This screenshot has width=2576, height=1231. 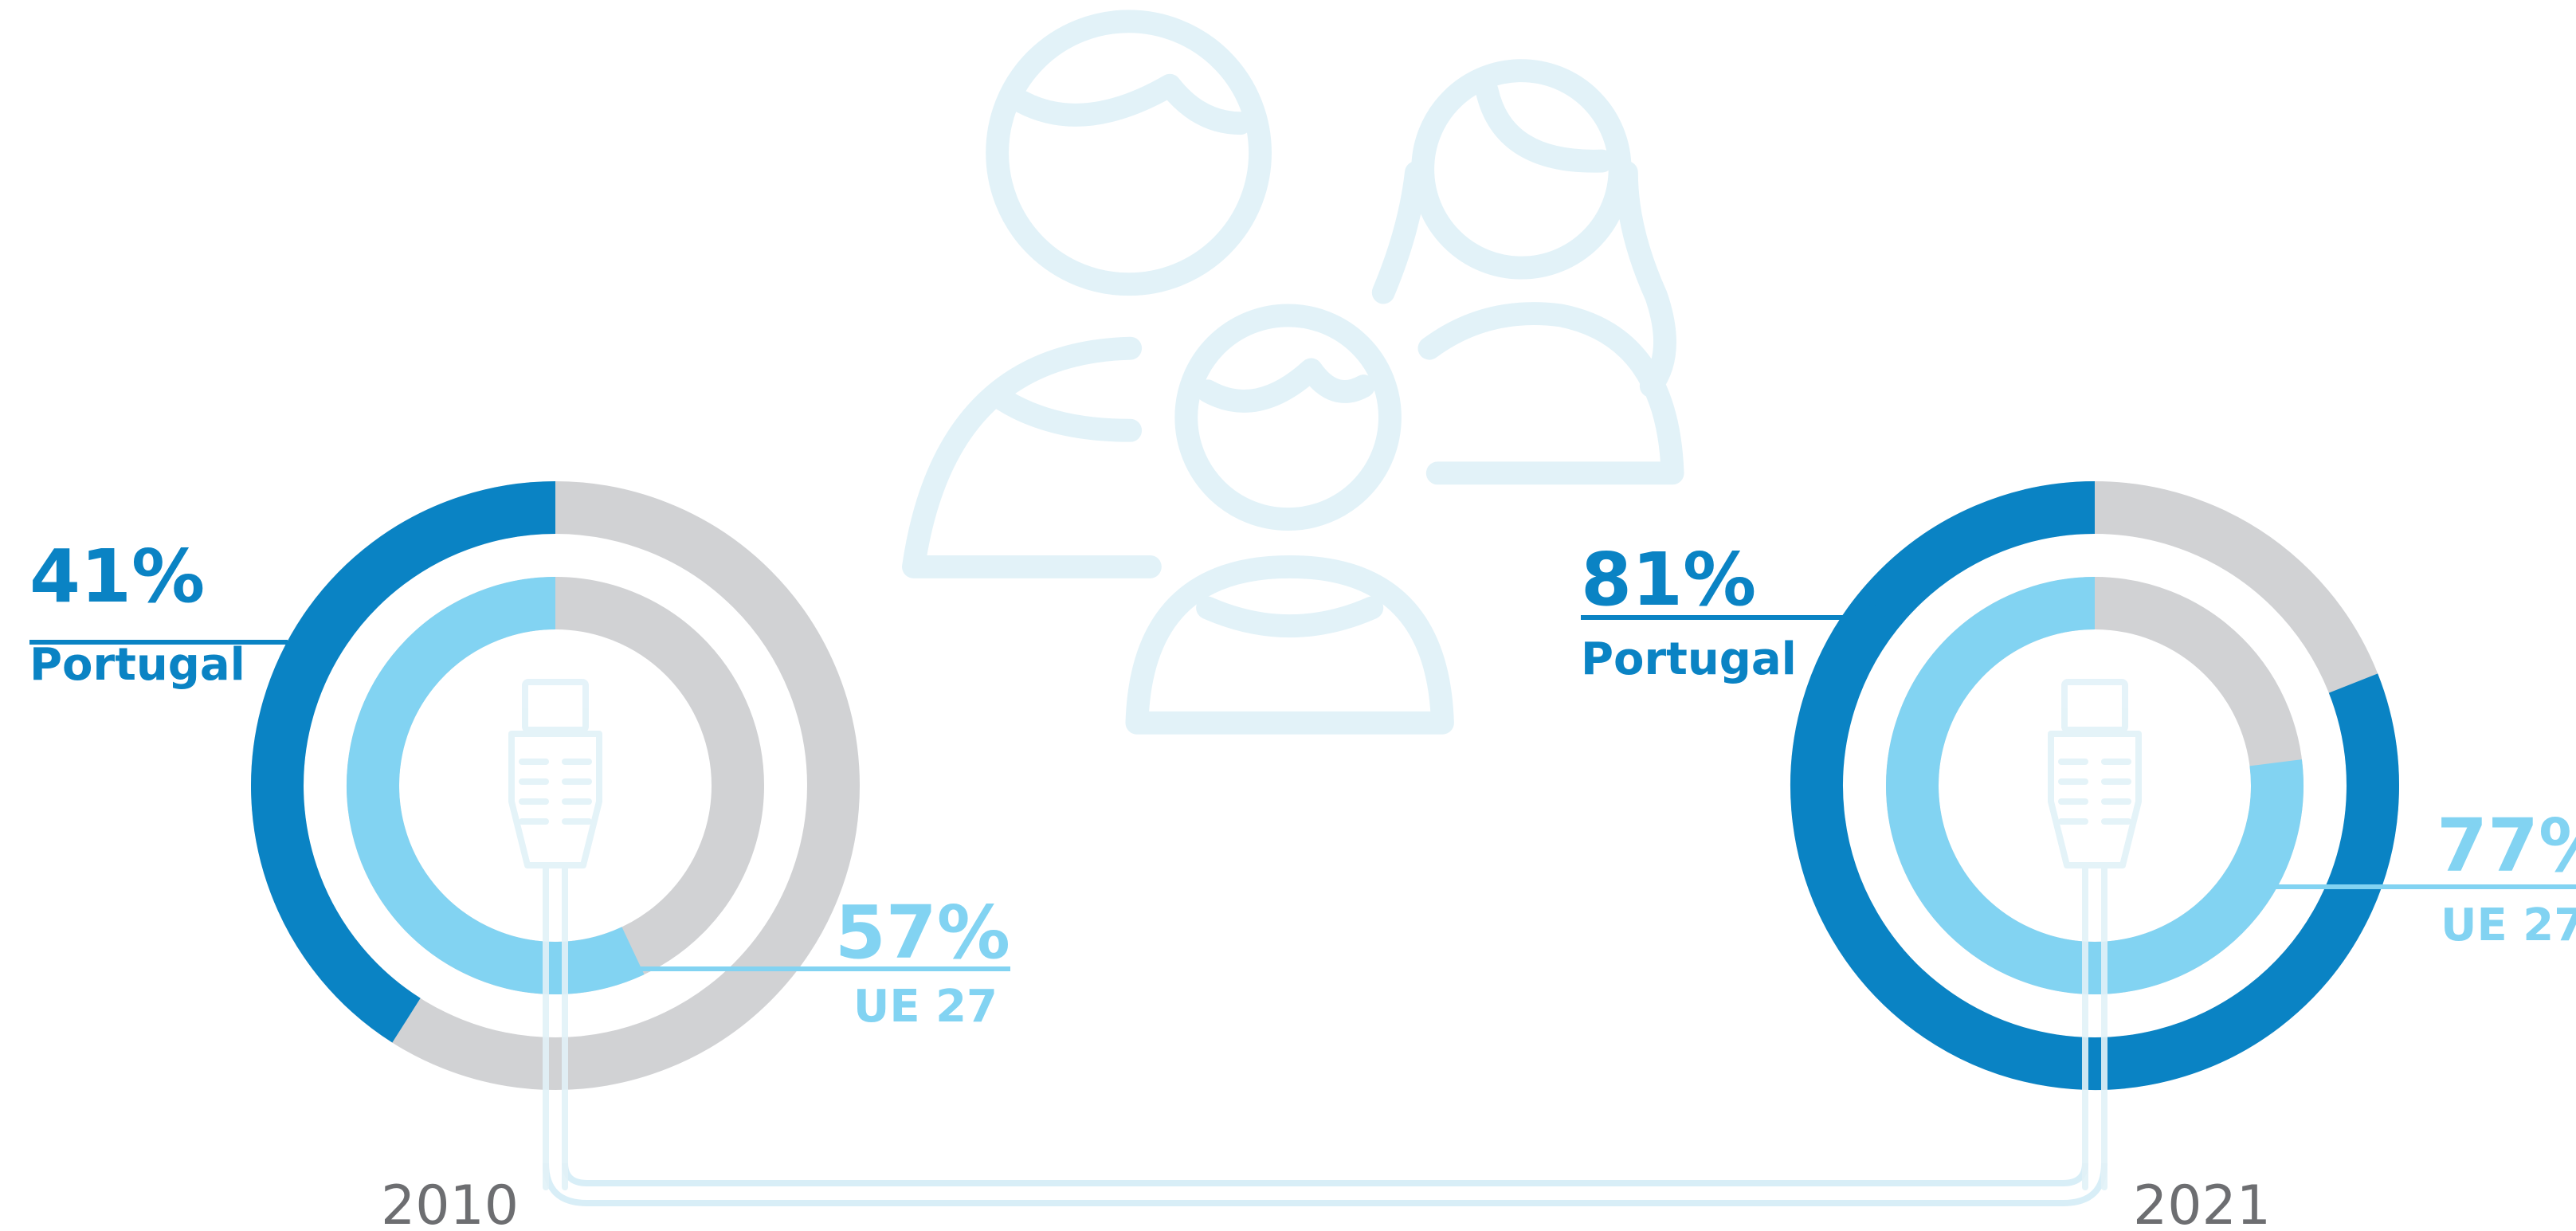 I want to click on year-label: 2021, so click(x=2202, y=1202).